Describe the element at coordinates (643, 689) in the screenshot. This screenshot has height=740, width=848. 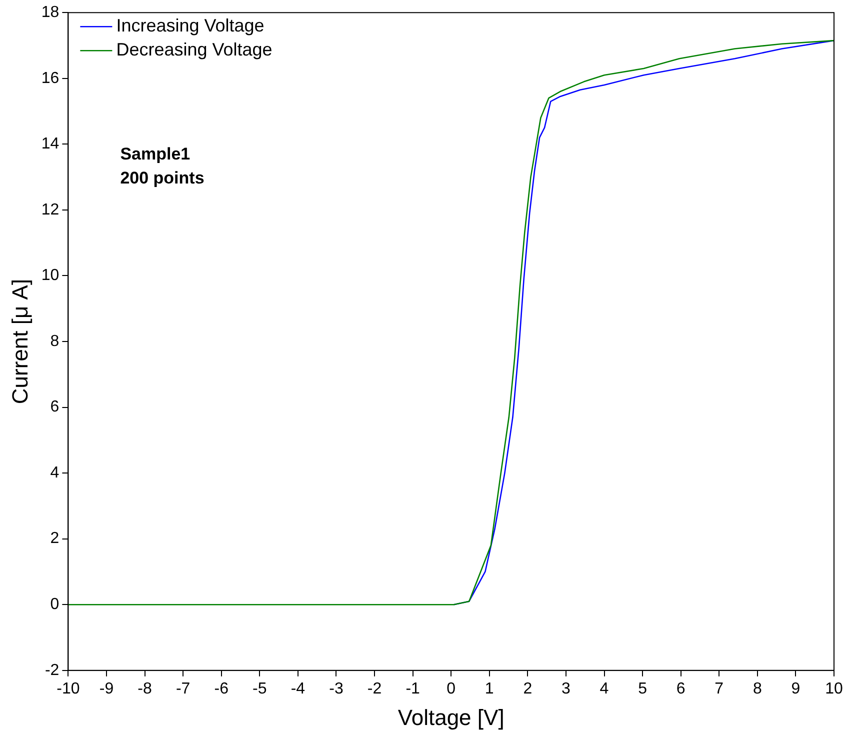
I see `x-tick-label: 5` at that location.